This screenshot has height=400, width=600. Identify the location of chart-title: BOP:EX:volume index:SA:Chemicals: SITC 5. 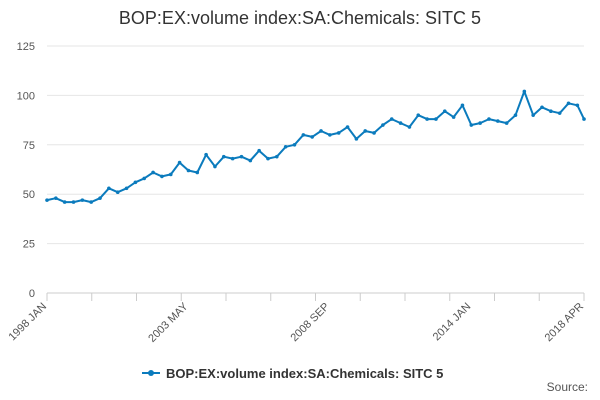
(300, 18).